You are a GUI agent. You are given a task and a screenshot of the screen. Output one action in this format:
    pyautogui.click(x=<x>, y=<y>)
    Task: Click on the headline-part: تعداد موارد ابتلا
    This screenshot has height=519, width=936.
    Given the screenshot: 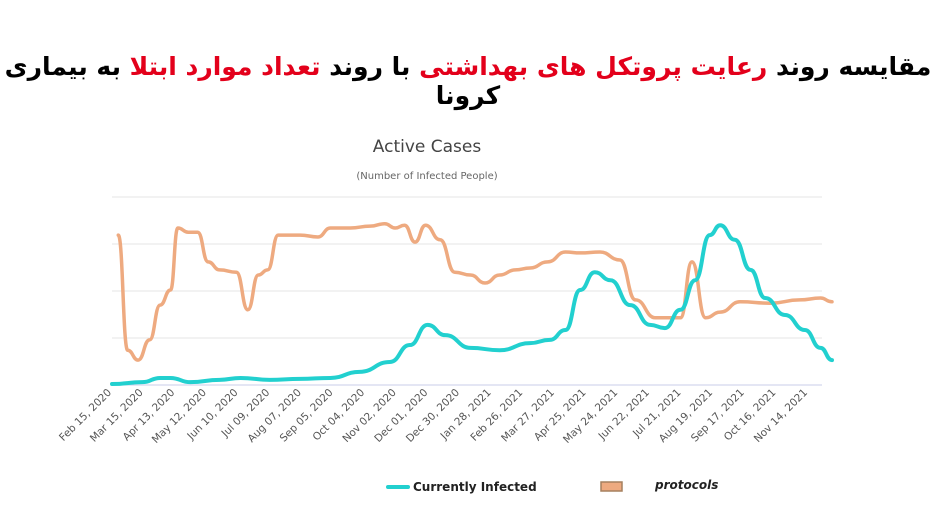 What is the action you would take?
    pyautogui.click(x=220, y=66)
    